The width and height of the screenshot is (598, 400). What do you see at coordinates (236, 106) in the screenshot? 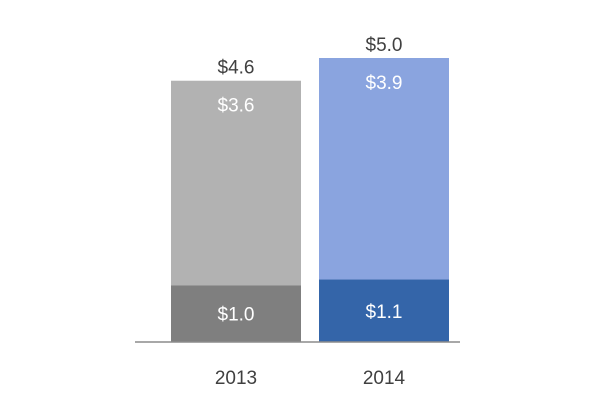
I see `segment-value-label-2013-2: $3.6` at bounding box center [236, 106].